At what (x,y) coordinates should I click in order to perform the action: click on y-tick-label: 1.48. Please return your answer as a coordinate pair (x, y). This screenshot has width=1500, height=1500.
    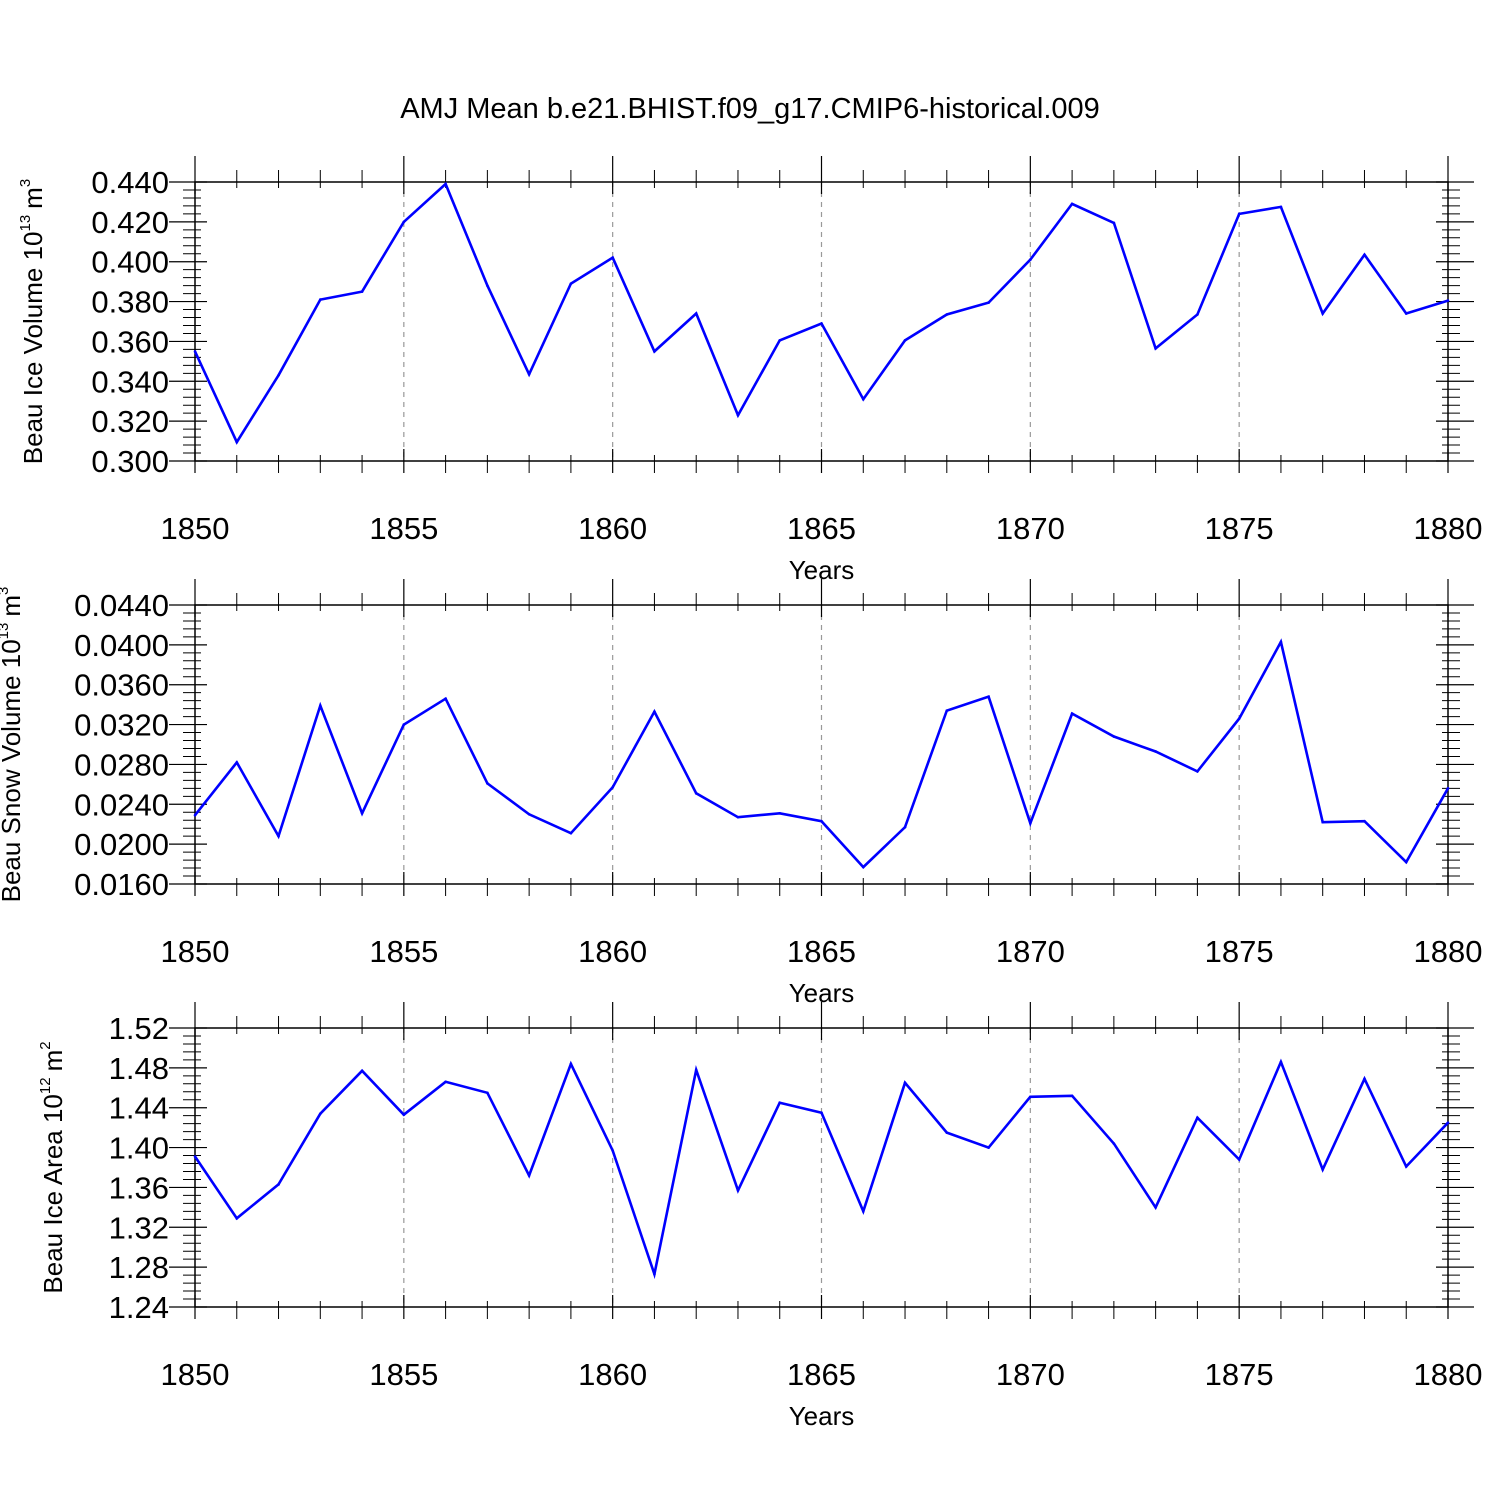
    Looking at the image, I should click on (139, 1068).